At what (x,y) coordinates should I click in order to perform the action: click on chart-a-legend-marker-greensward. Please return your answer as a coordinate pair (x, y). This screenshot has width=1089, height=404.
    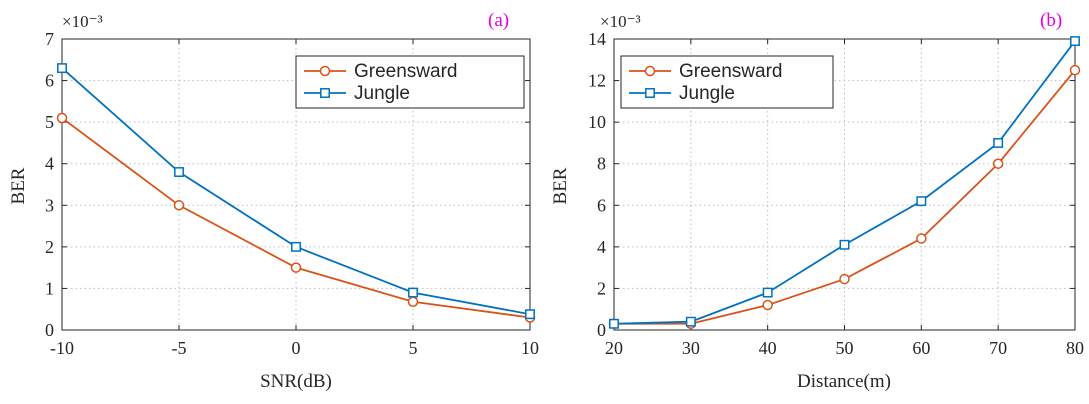
    Looking at the image, I should click on (325, 71).